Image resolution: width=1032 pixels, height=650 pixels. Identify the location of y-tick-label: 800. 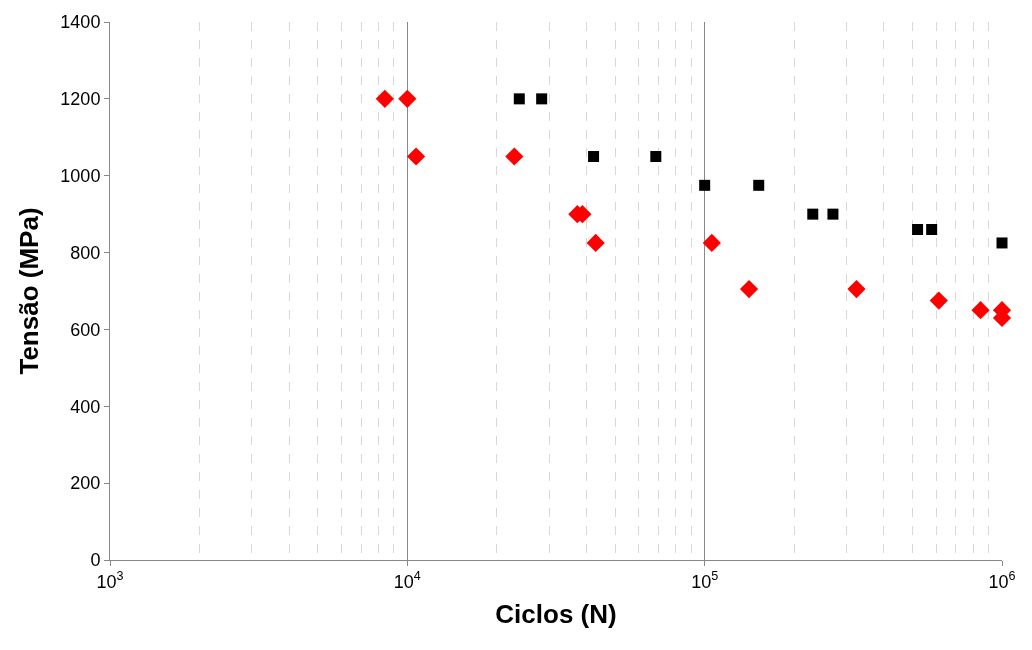
(85, 252).